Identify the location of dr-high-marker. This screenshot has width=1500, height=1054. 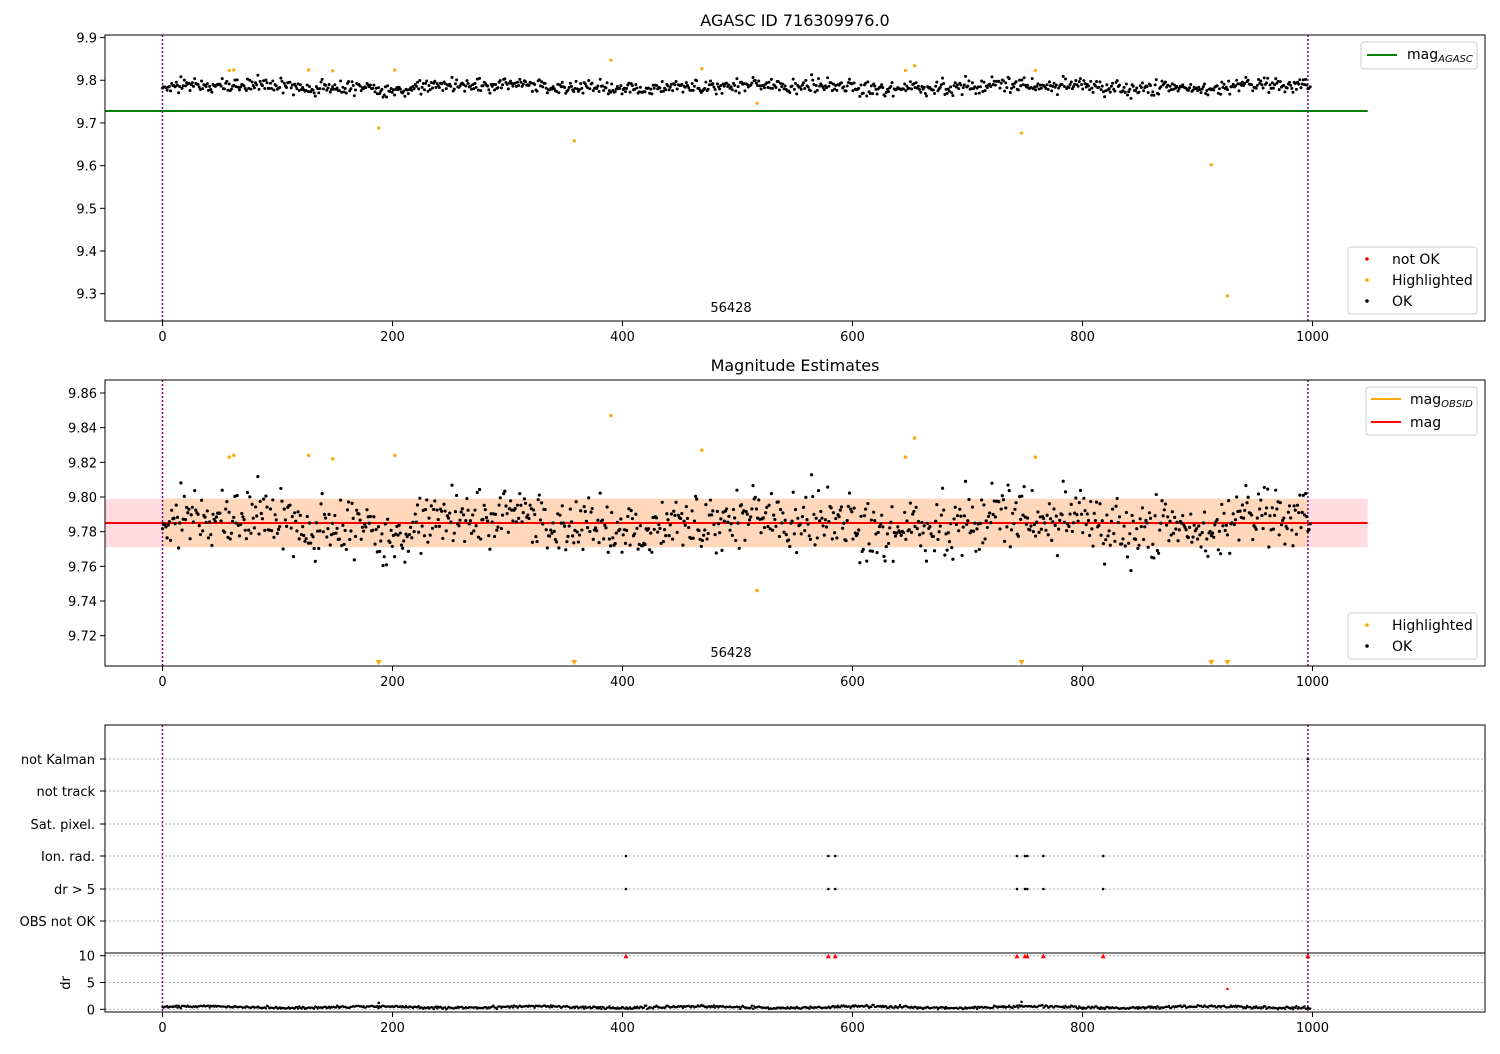
(1017, 956).